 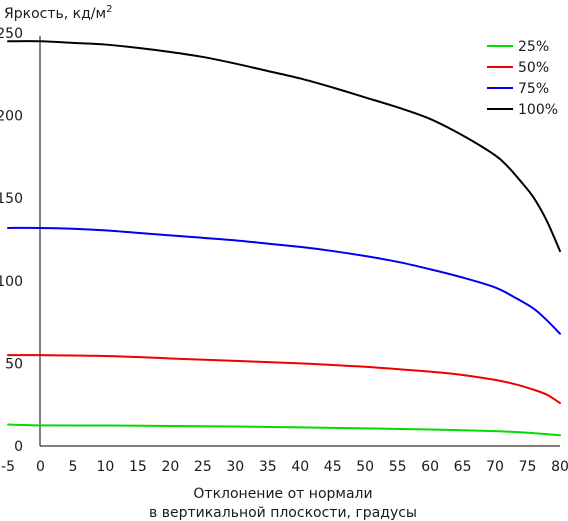 What do you see at coordinates (268, 467) in the screenshot?
I see `x-tick-label: 35` at bounding box center [268, 467].